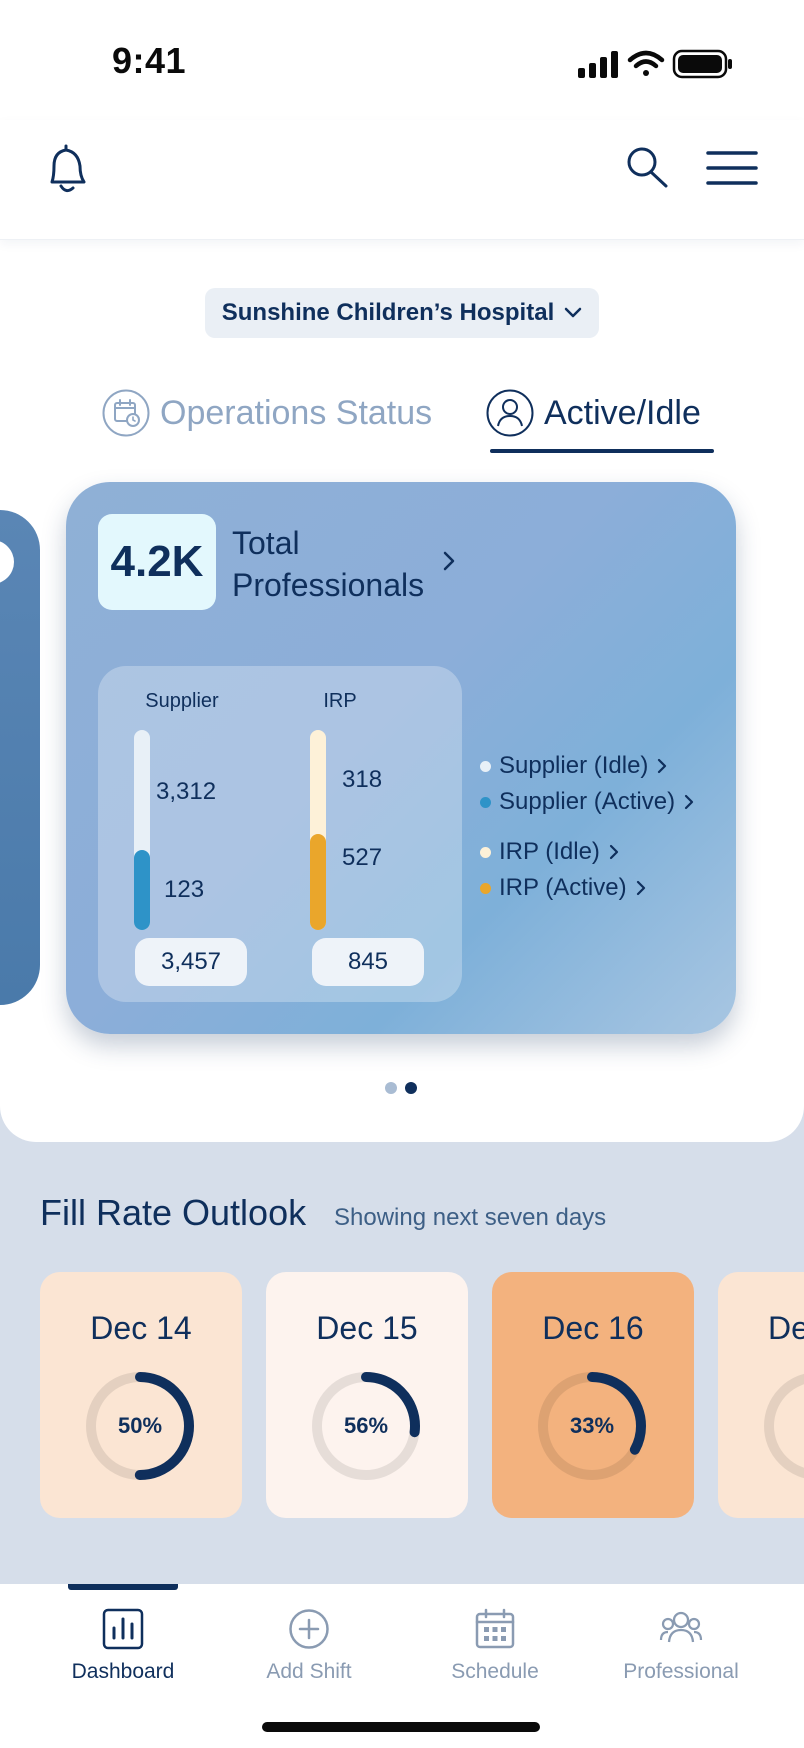  Describe the element at coordinates (648, 168) in the screenshot. I see `search-icon` at that location.